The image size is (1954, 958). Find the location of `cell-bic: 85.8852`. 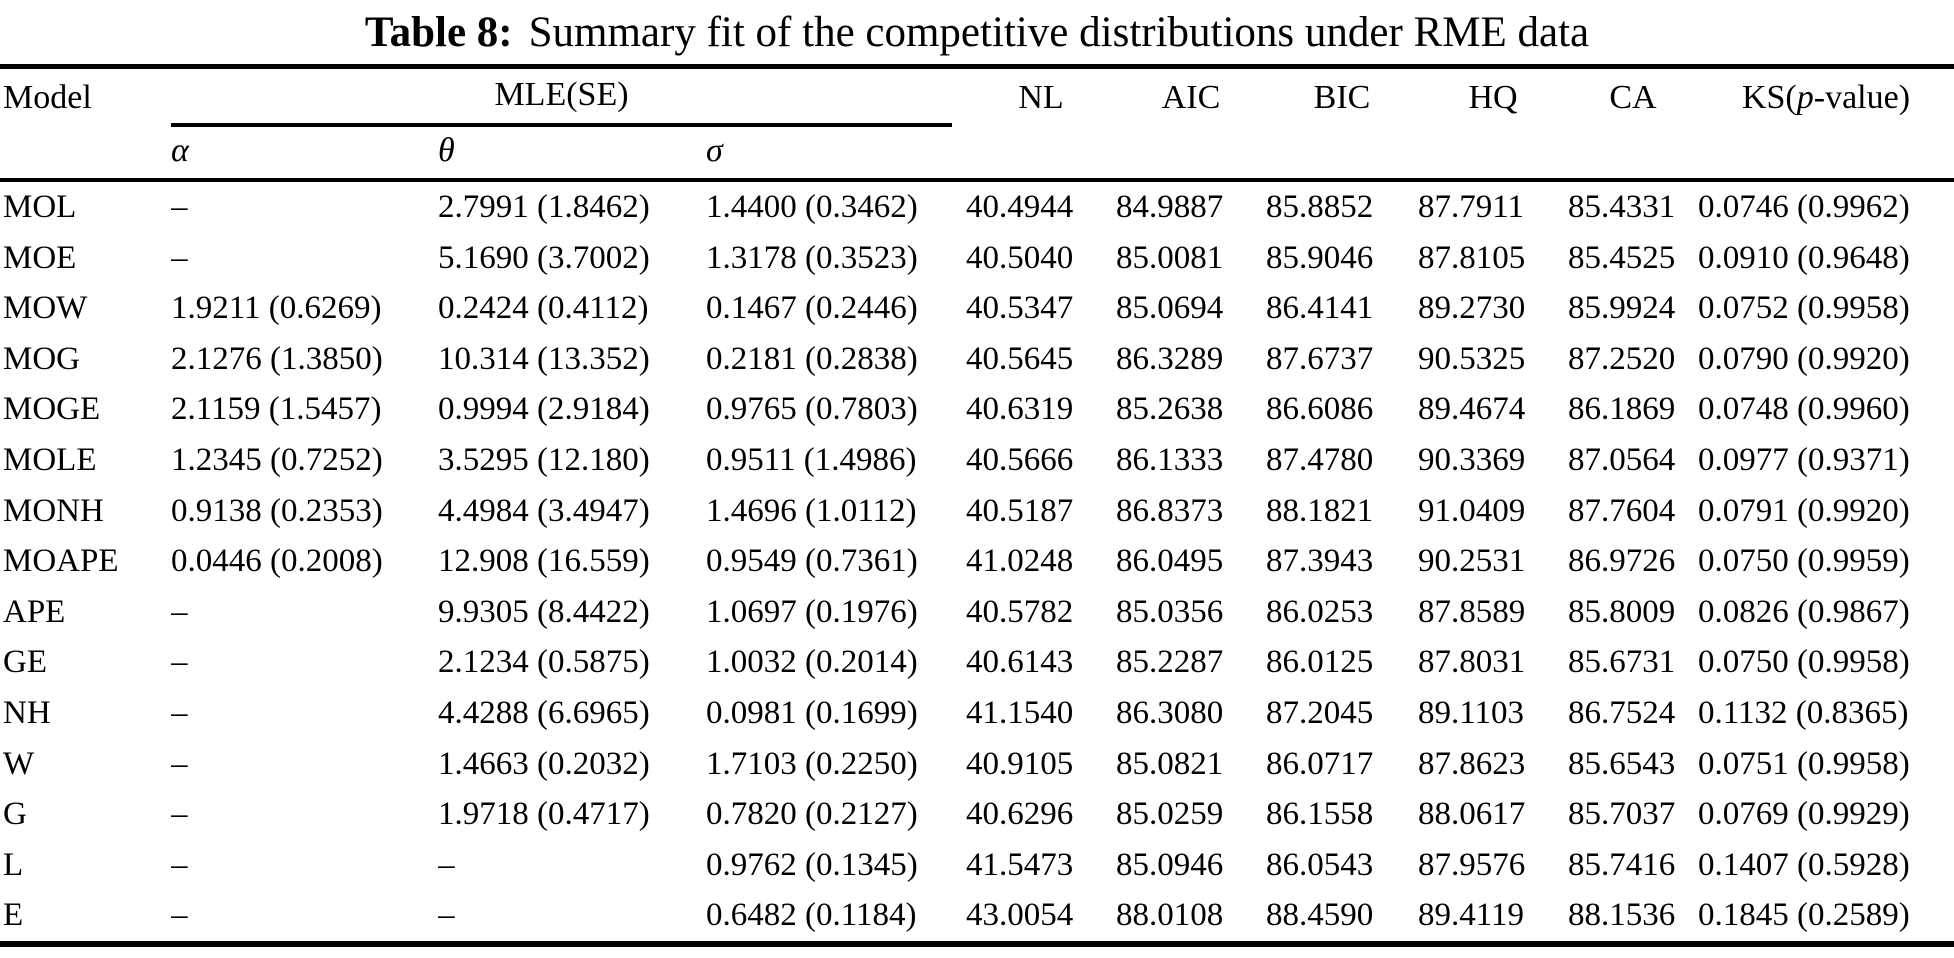

cell-bic: 85.8852 is located at coordinates (1320, 207).